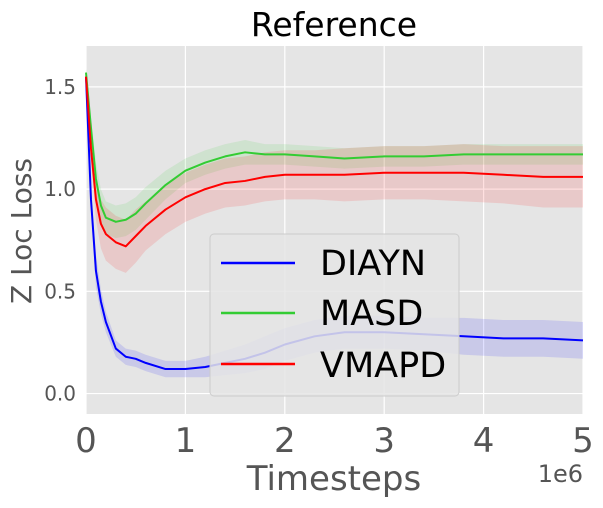 Image resolution: width=603 pixels, height=508 pixels. I want to click on x-tick-label: 3, so click(384, 441).